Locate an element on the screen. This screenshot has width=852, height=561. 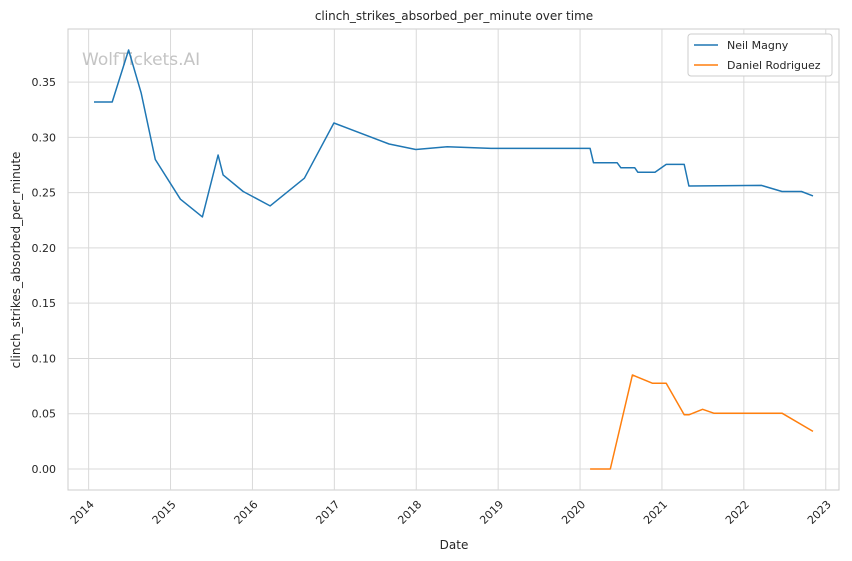
x-tick-labels: 2014 2015 2016 2017 2018 2019 2020 2021 2022 2023 is located at coordinates (451, 512).